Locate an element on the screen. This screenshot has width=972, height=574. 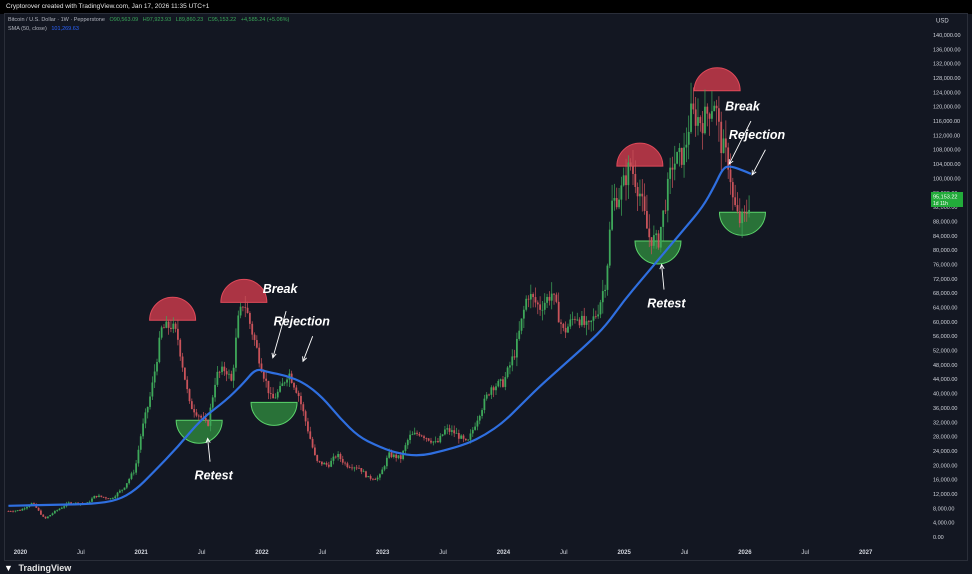
legend-close: C95,153.22 is located at coordinates (222, 20).